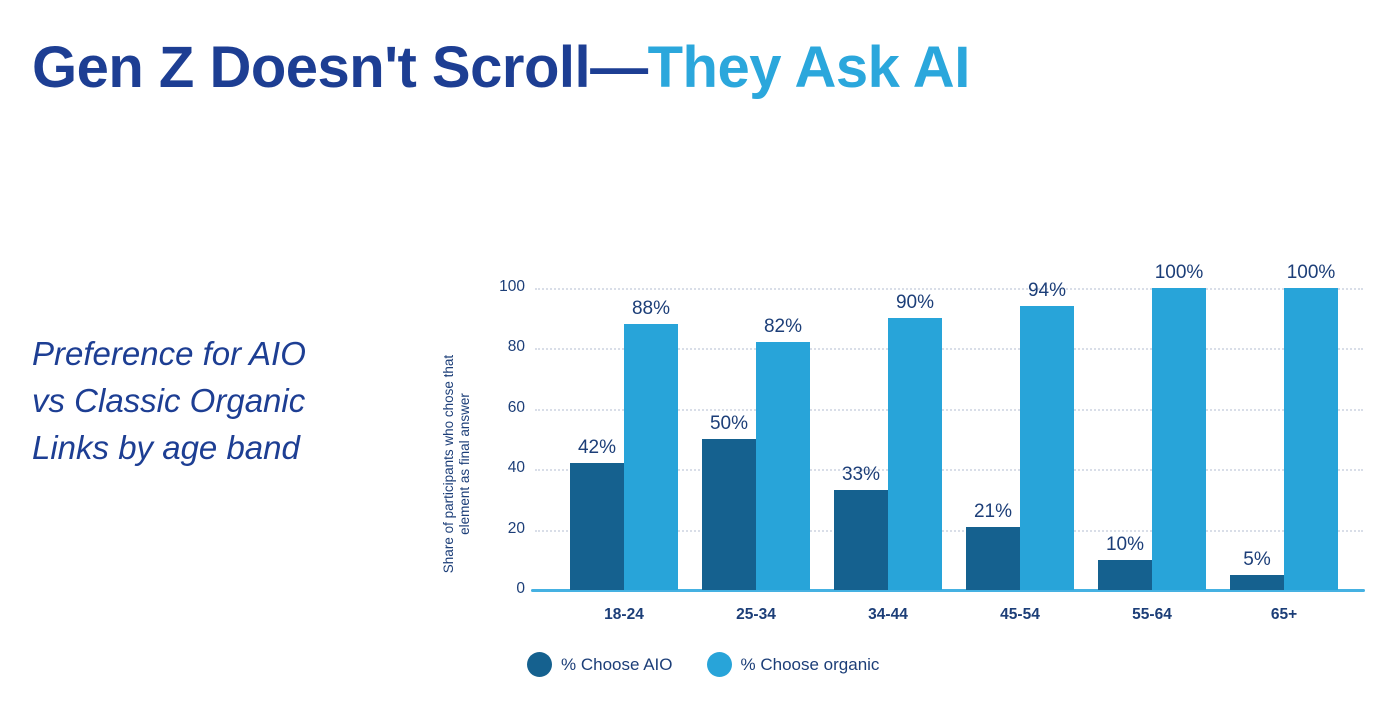 This screenshot has height=718, width=1400. I want to click on legend-item-aio: % Choose AIO, so click(600, 664).